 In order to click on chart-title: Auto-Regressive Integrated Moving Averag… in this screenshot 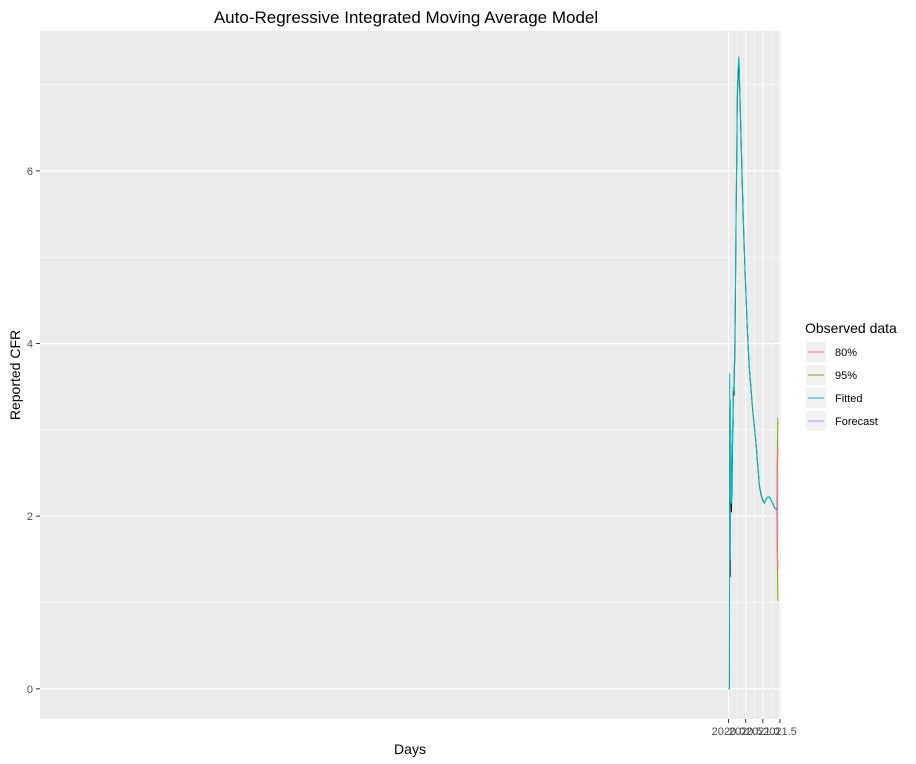, I will do `click(406, 17)`.